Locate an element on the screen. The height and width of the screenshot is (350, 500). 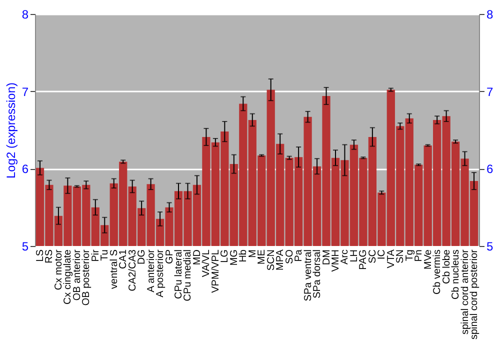
x-tick-label: Hb is located at coordinates (244, 255).